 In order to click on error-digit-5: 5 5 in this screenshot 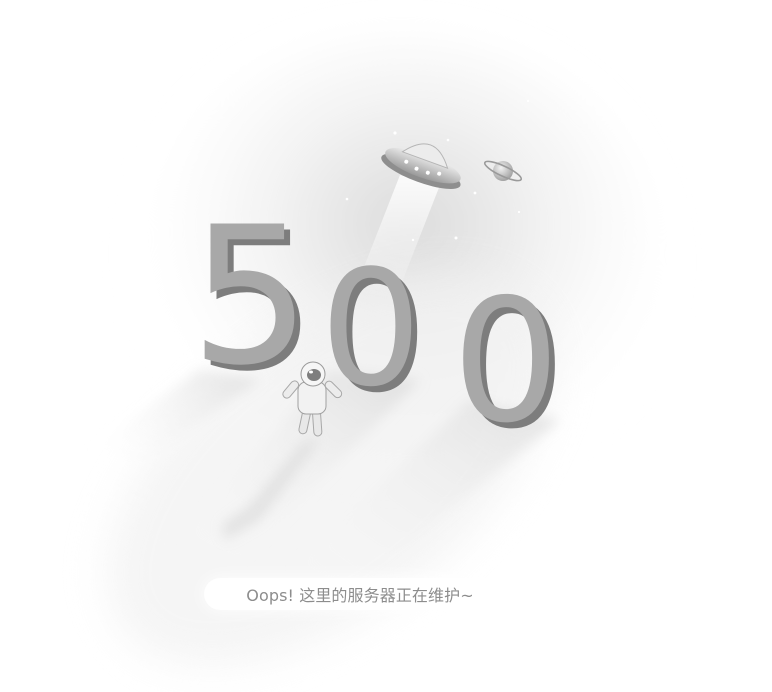, I will do `click(253, 299)`.